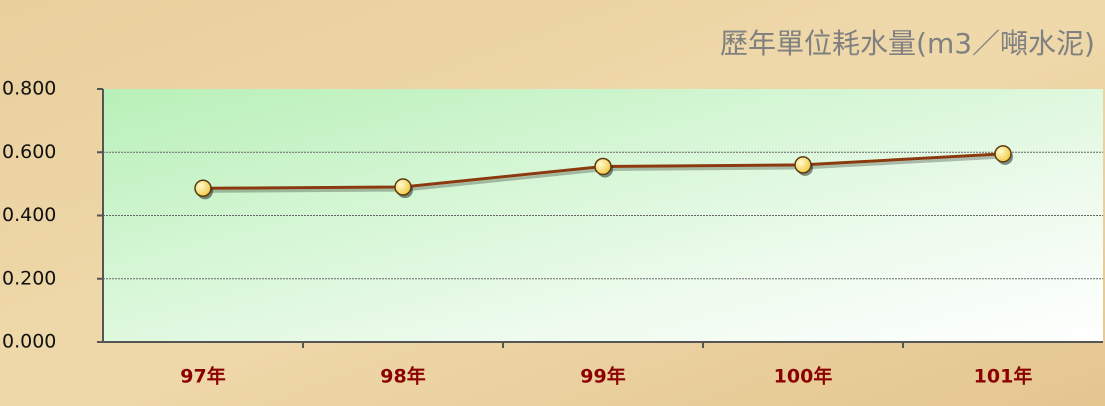 The image size is (1105, 406). What do you see at coordinates (803, 376) in the screenshot?
I see `x-tick-label: 100年` at bounding box center [803, 376].